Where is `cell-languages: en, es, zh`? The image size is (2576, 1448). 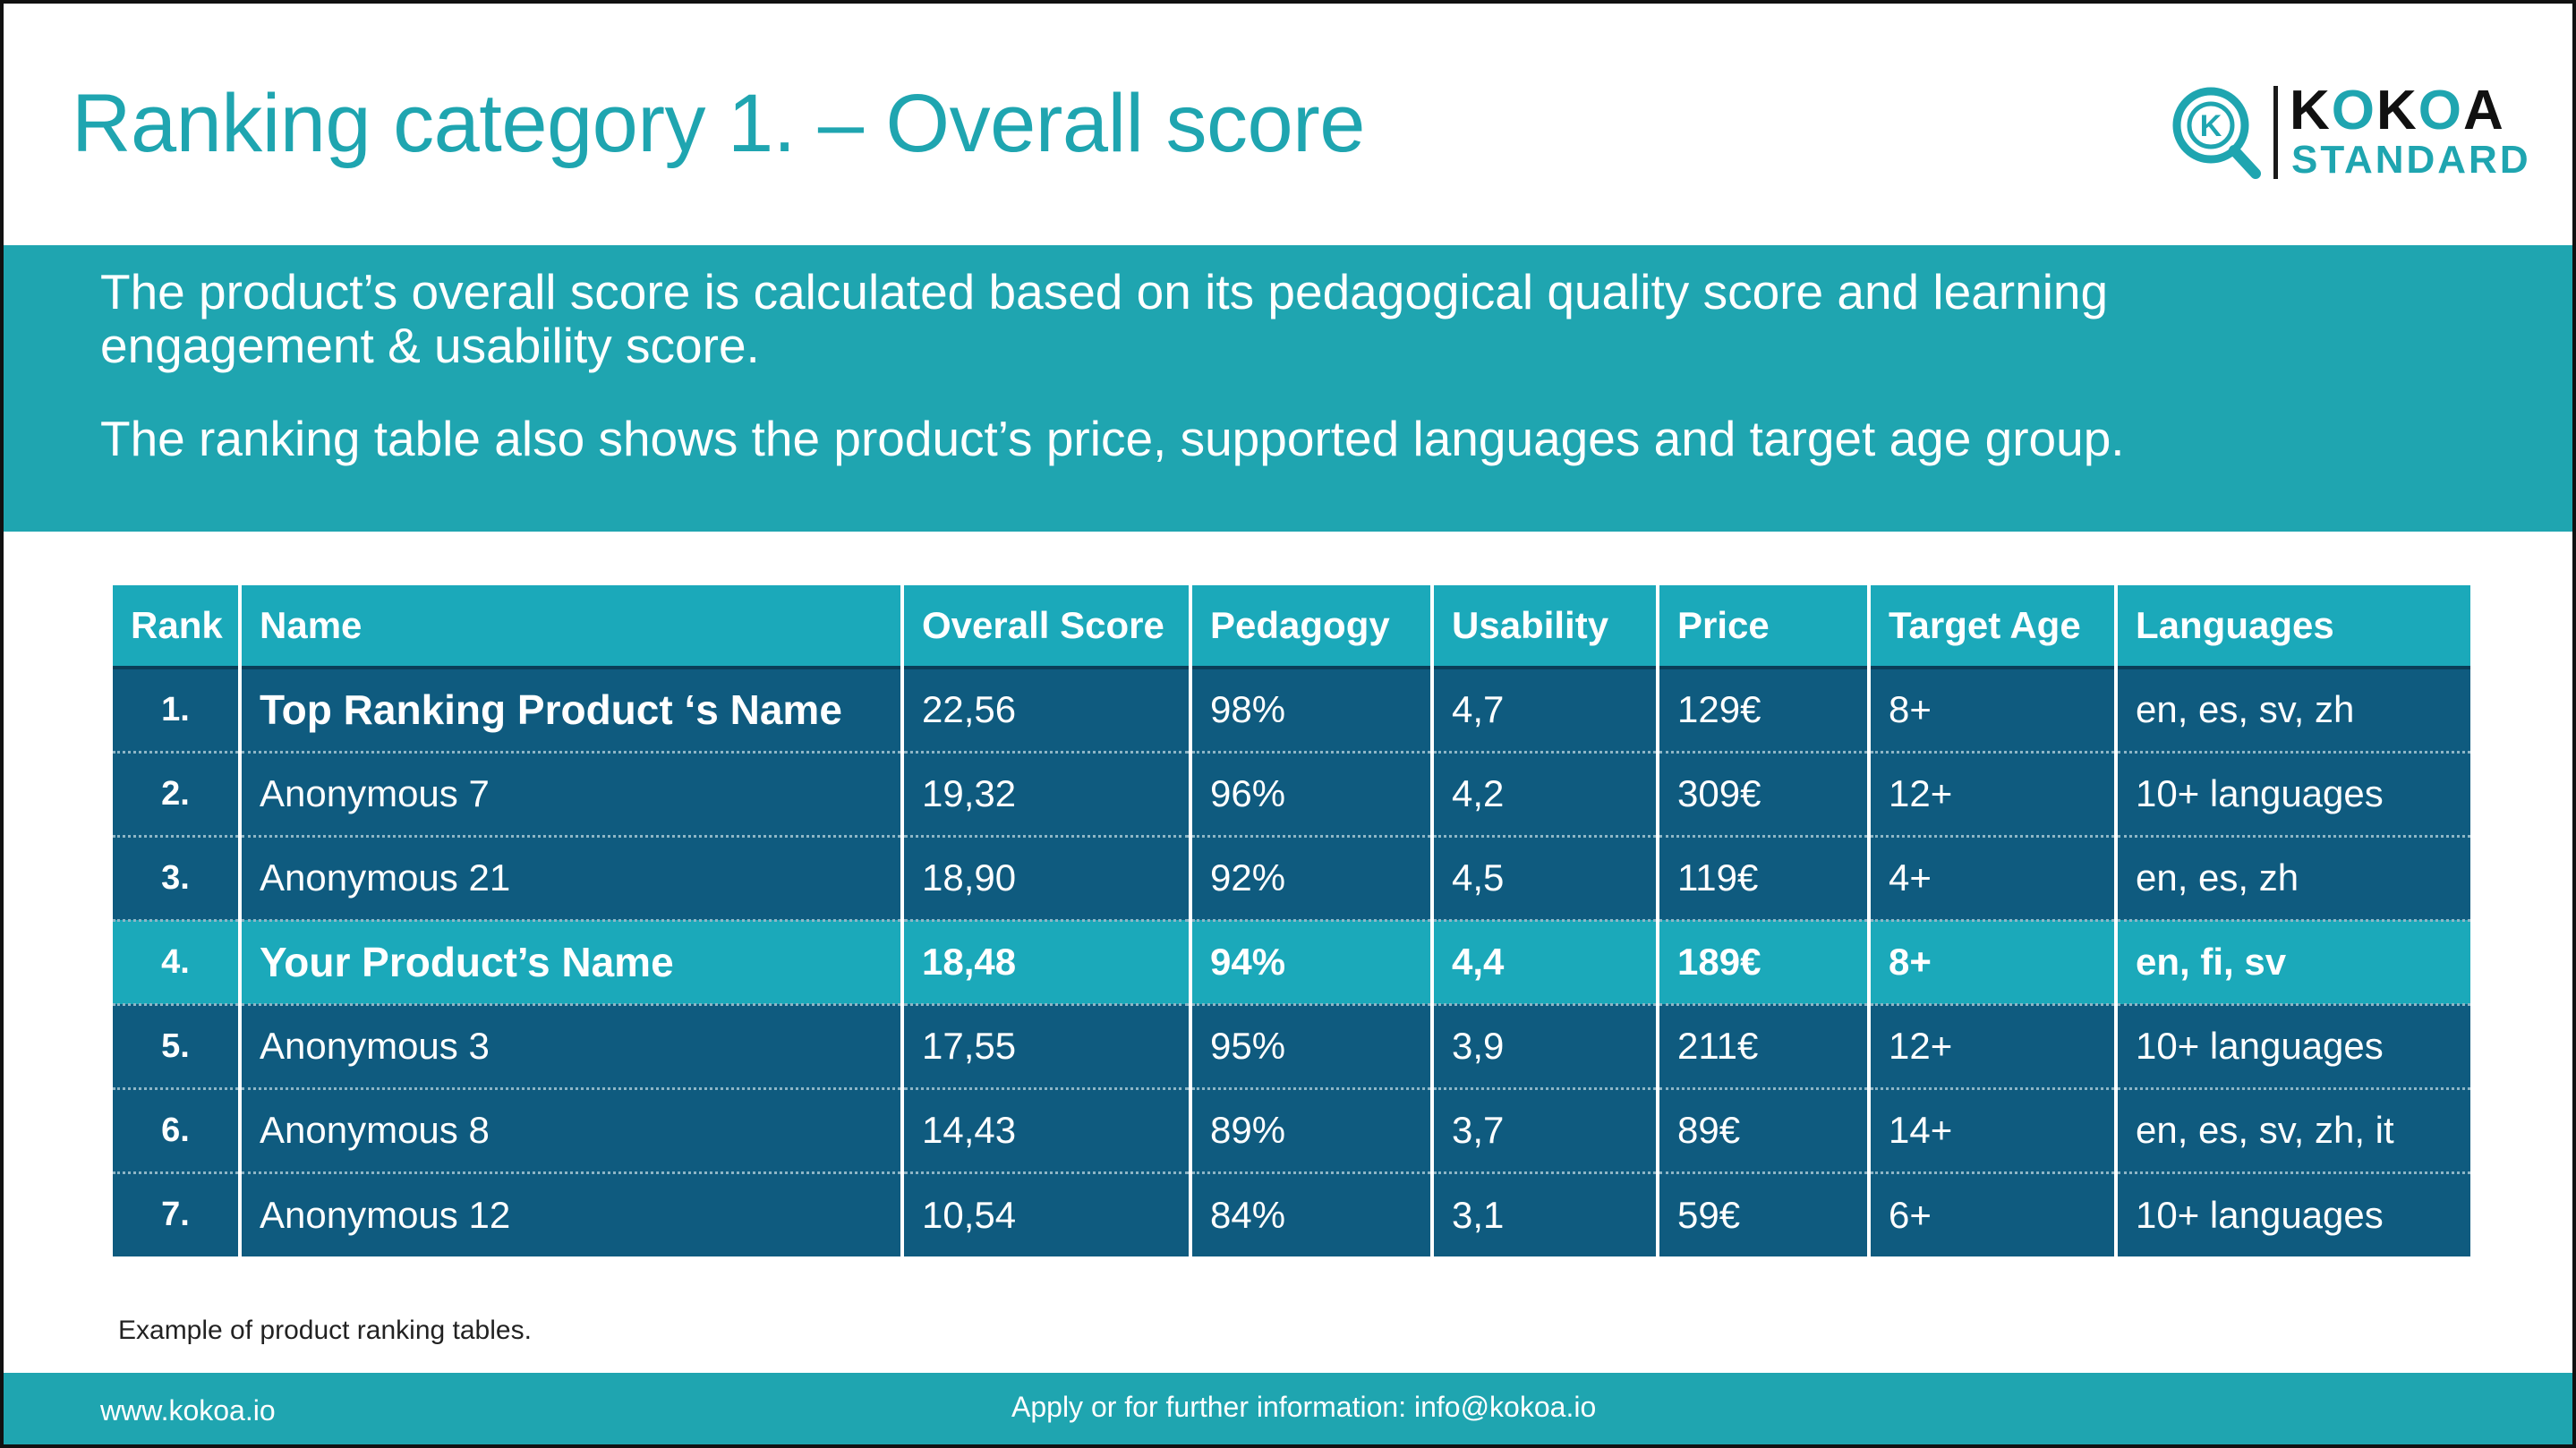
cell-languages: en, es, zh is located at coordinates (2292, 877).